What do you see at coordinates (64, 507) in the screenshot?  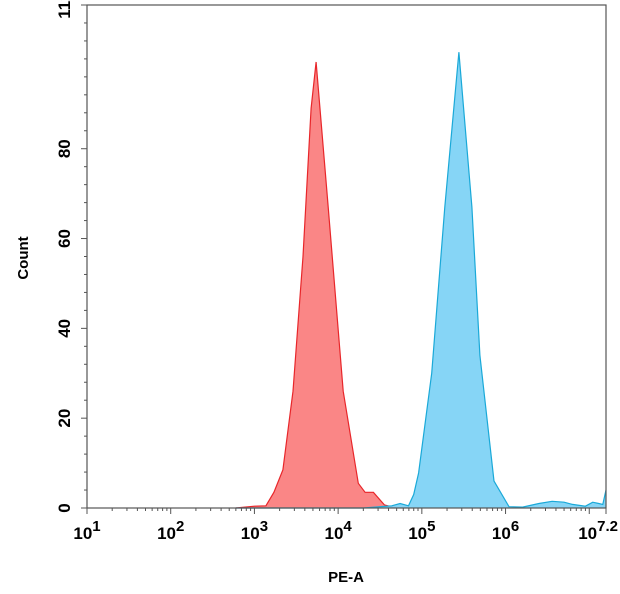 I see `y-tick-label: 0` at bounding box center [64, 507].